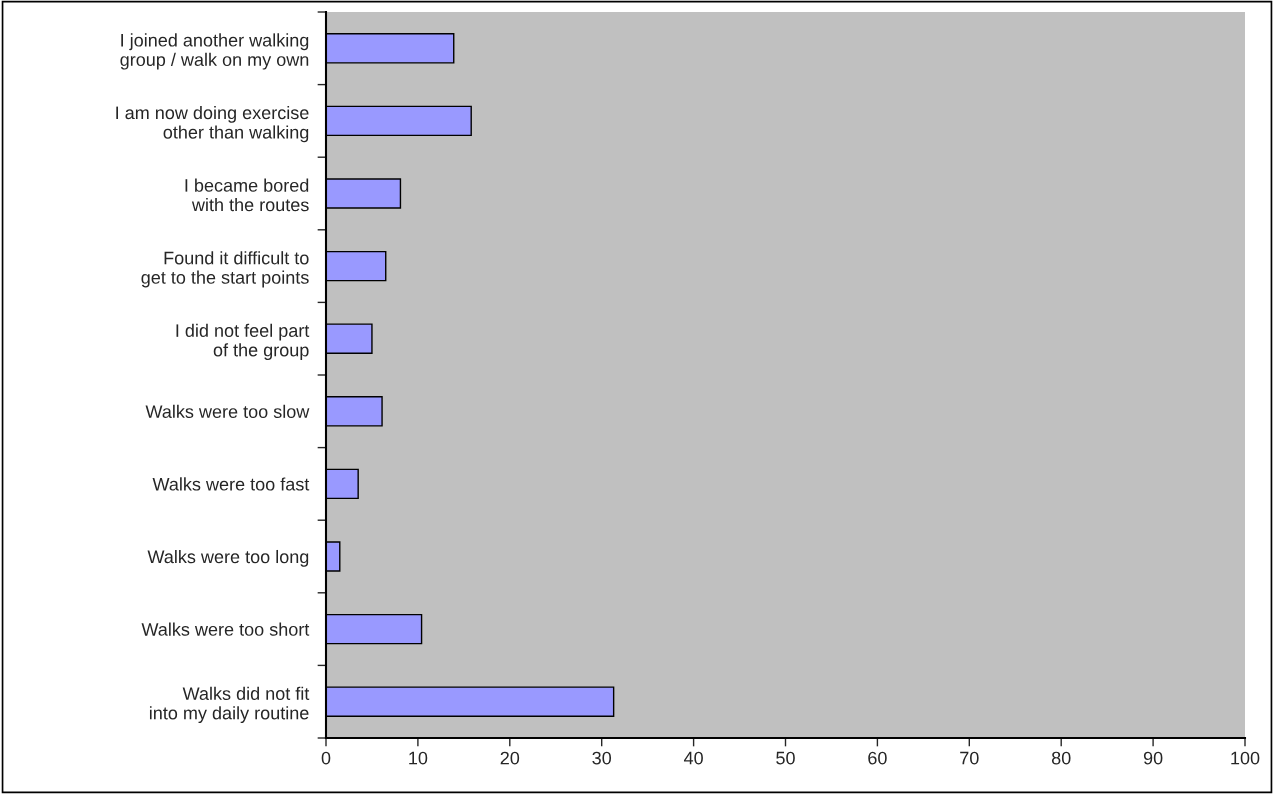  Describe the element at coordinates (510, 758) in the screenshot. I see `x-tick-label: 20` at that location.